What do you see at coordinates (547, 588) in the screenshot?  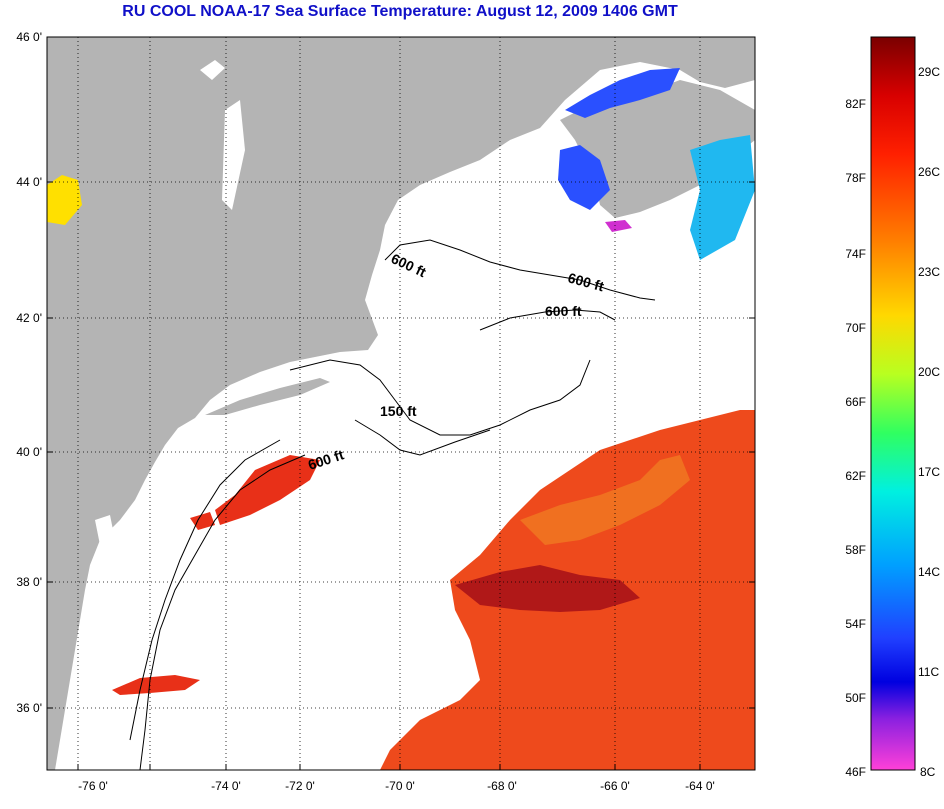 I see `sst-hot-patch` at bounding box center [547, 588].